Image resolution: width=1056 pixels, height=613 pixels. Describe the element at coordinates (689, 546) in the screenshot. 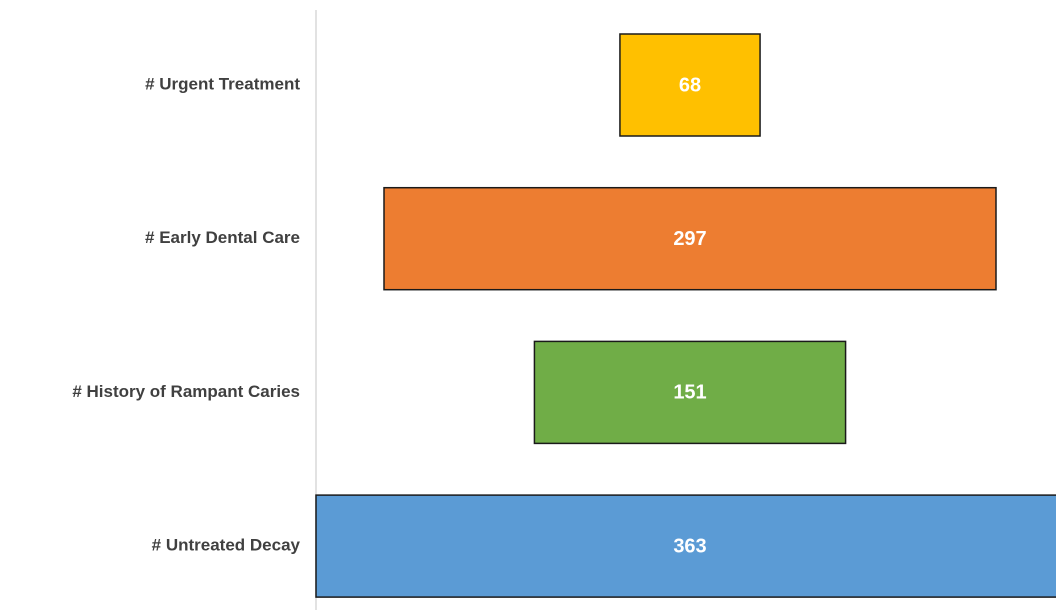

I see `value-label: 363` at that location.